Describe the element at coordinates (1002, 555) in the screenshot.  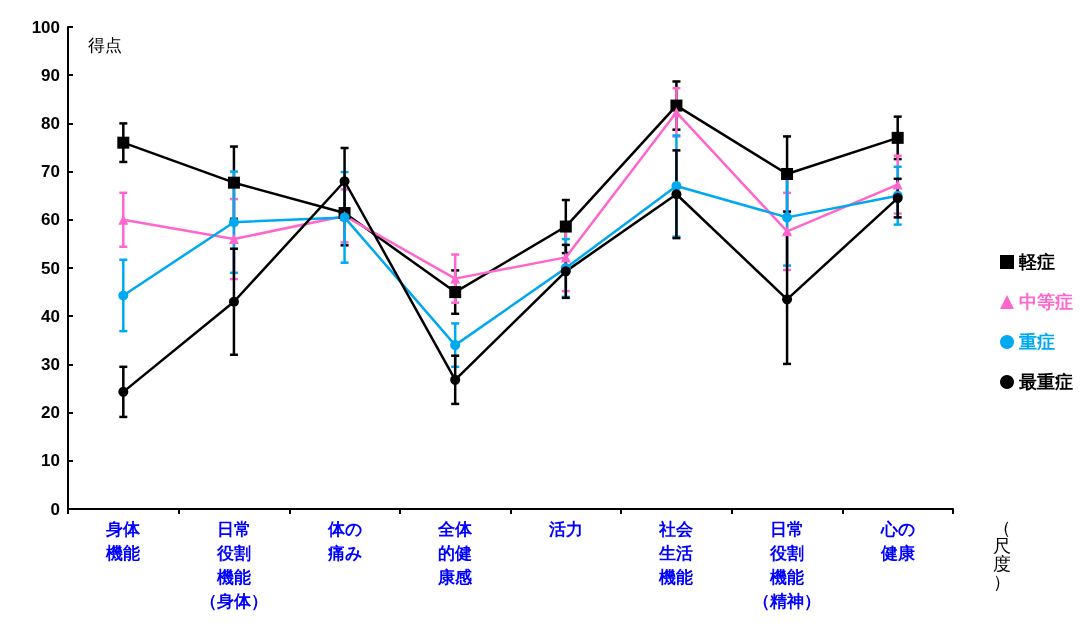
I see `x-axis-title: （尺度）` at that location.